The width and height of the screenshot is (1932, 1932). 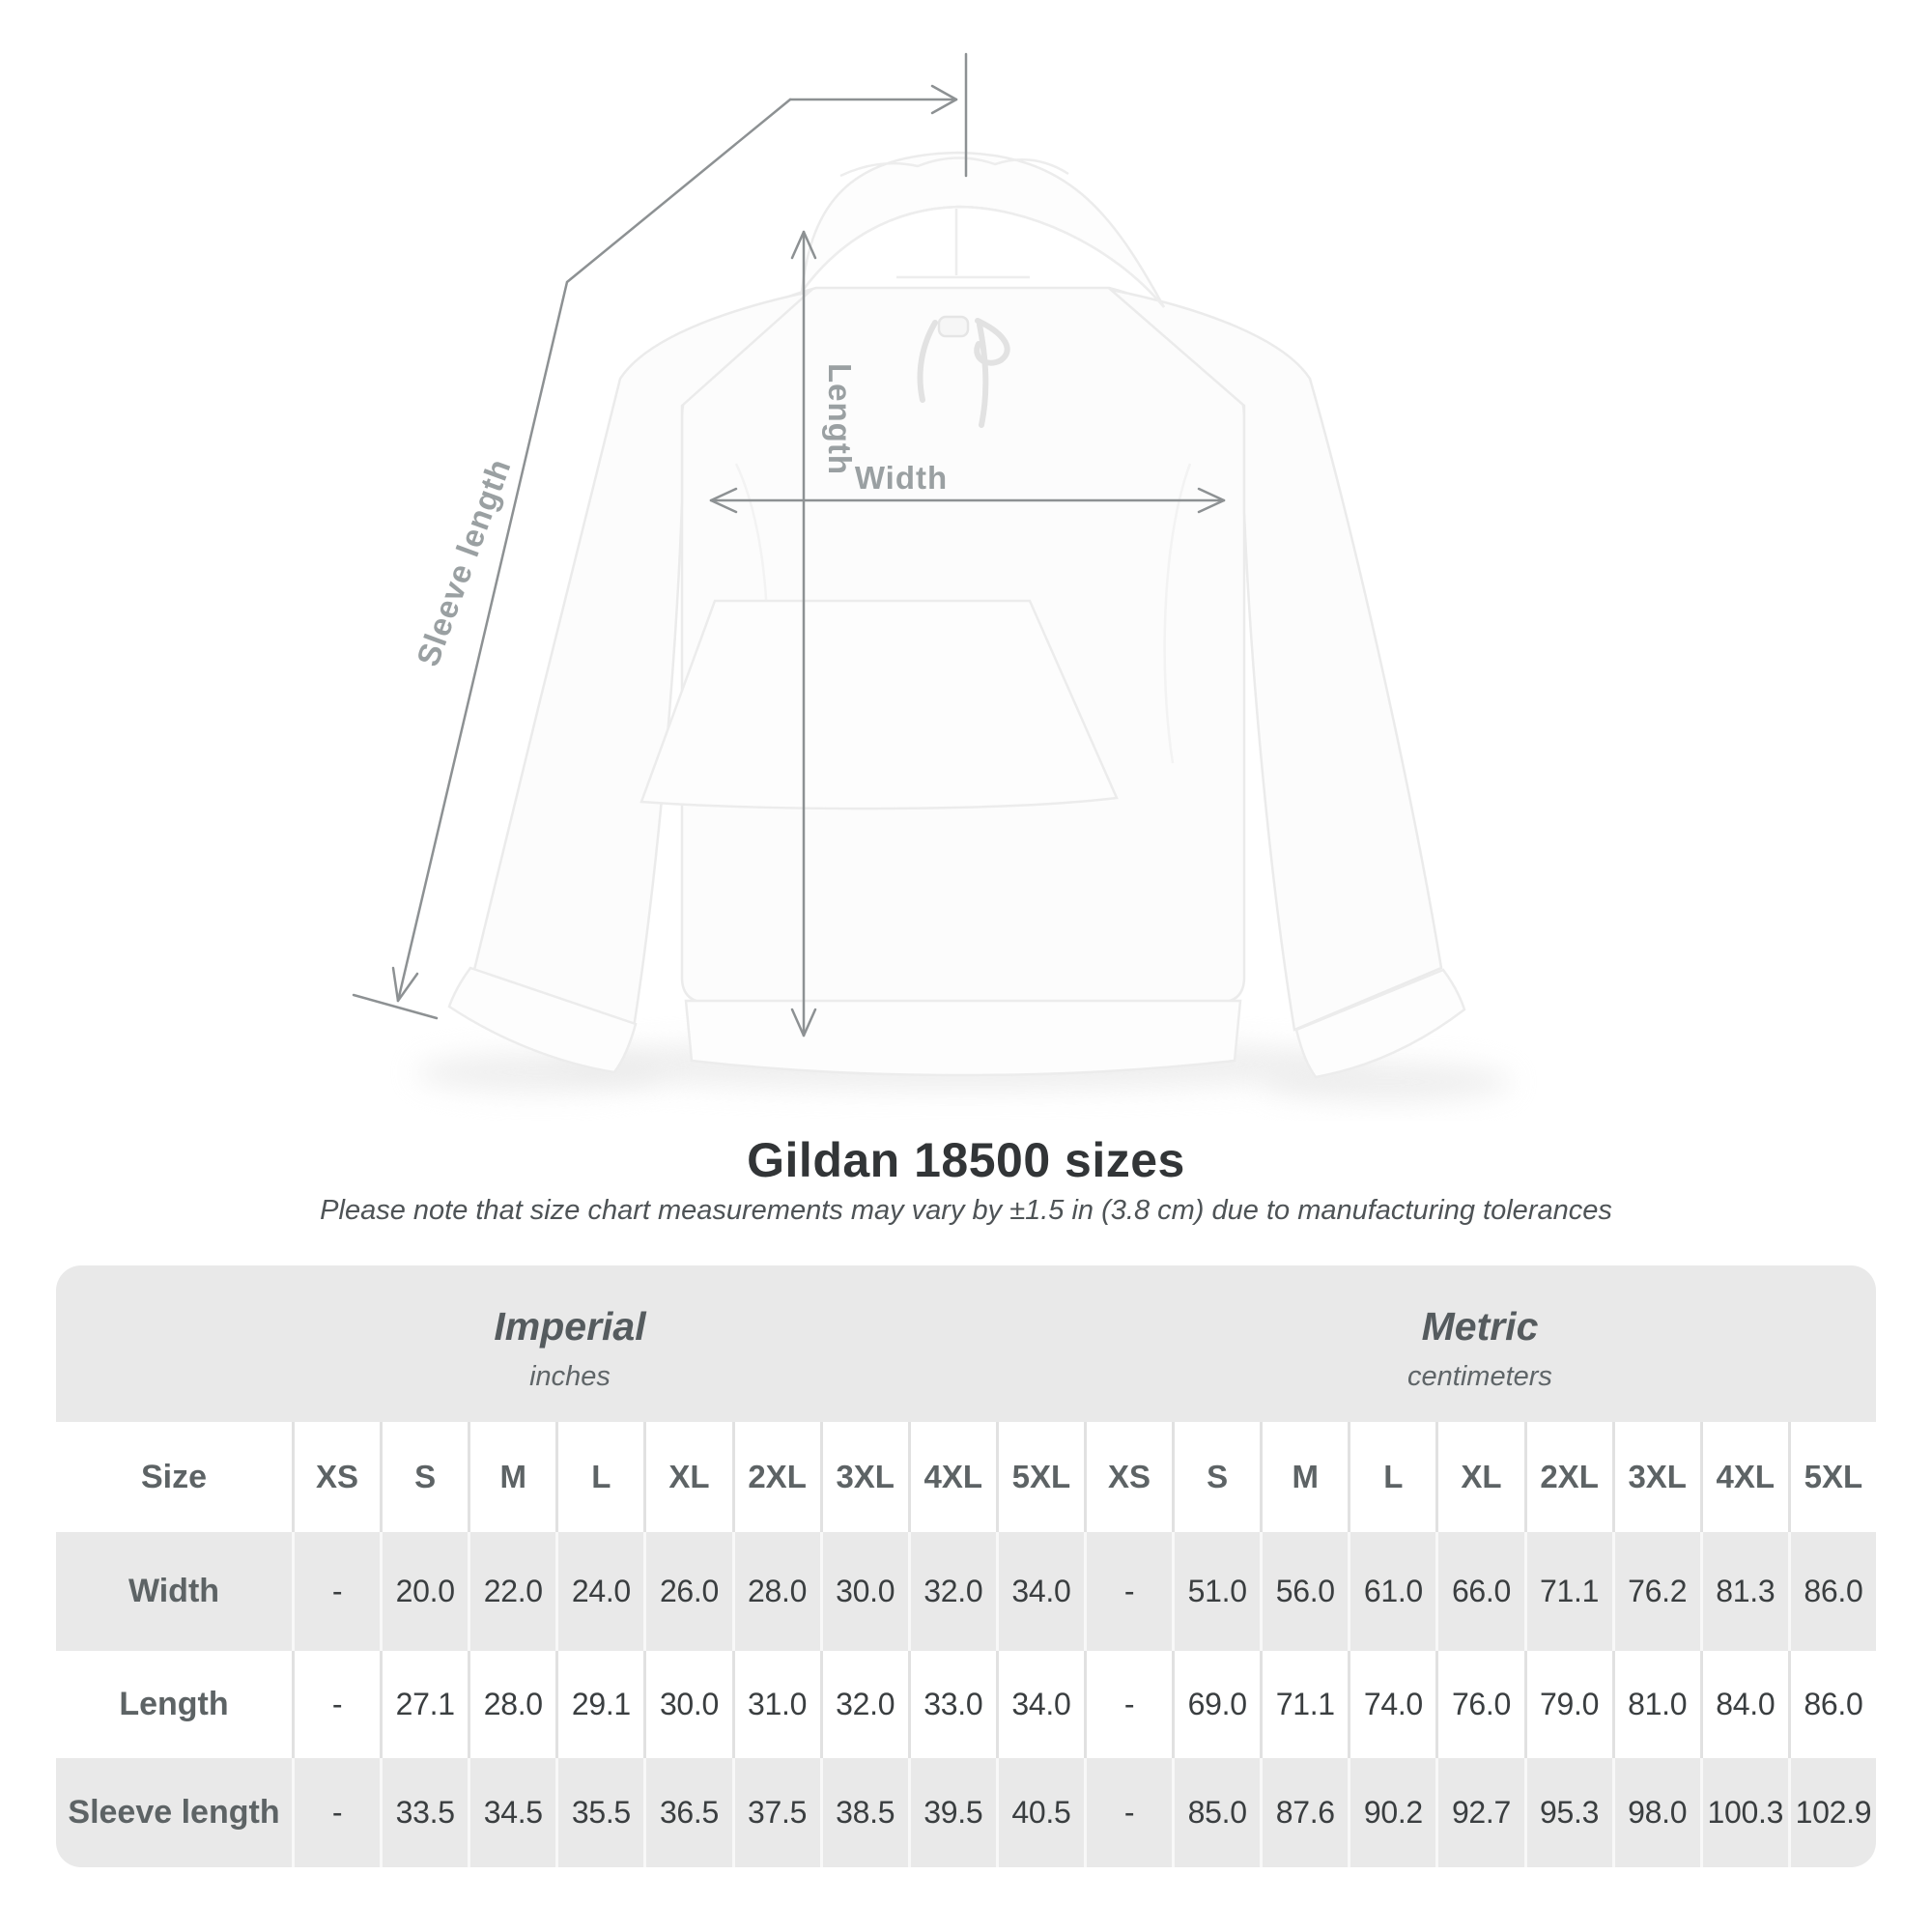 What do you see at coordinates (1479, 1704) in the screenshot?
I see `value-cell: 76.0` at bounding box center [1479, 1704].